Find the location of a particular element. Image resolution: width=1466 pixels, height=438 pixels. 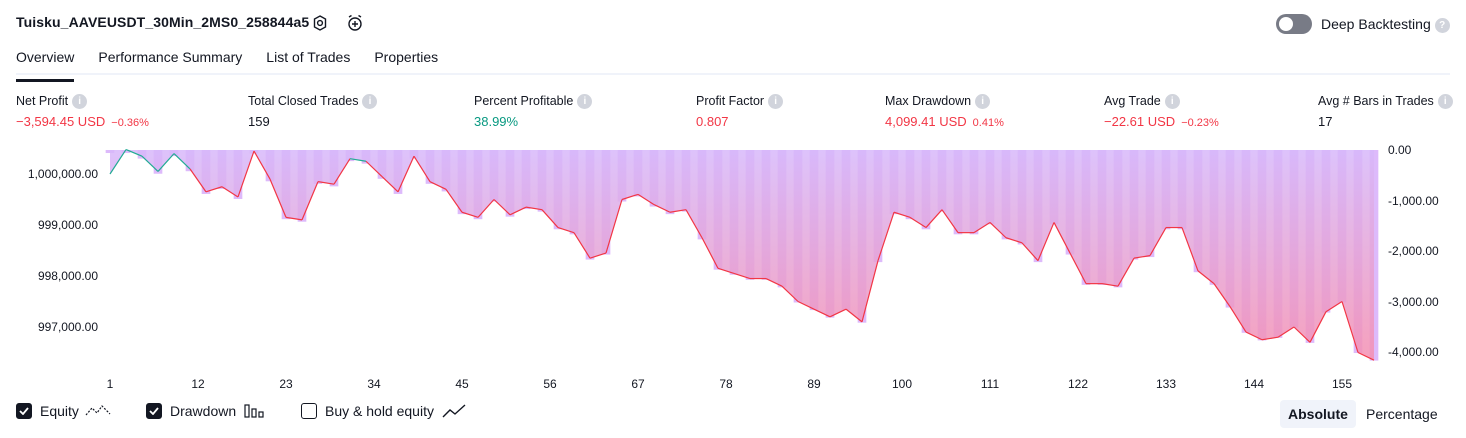

x-axis-tick: 45 is located at coordinates (462, 384).